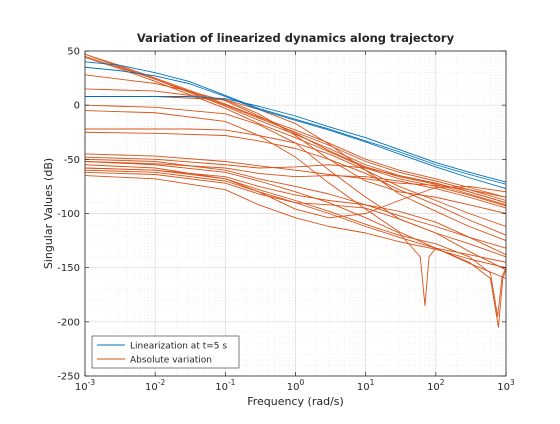 The image size is (560, 424). I want to click on x-tick-label: 10³, so click(506, 385).